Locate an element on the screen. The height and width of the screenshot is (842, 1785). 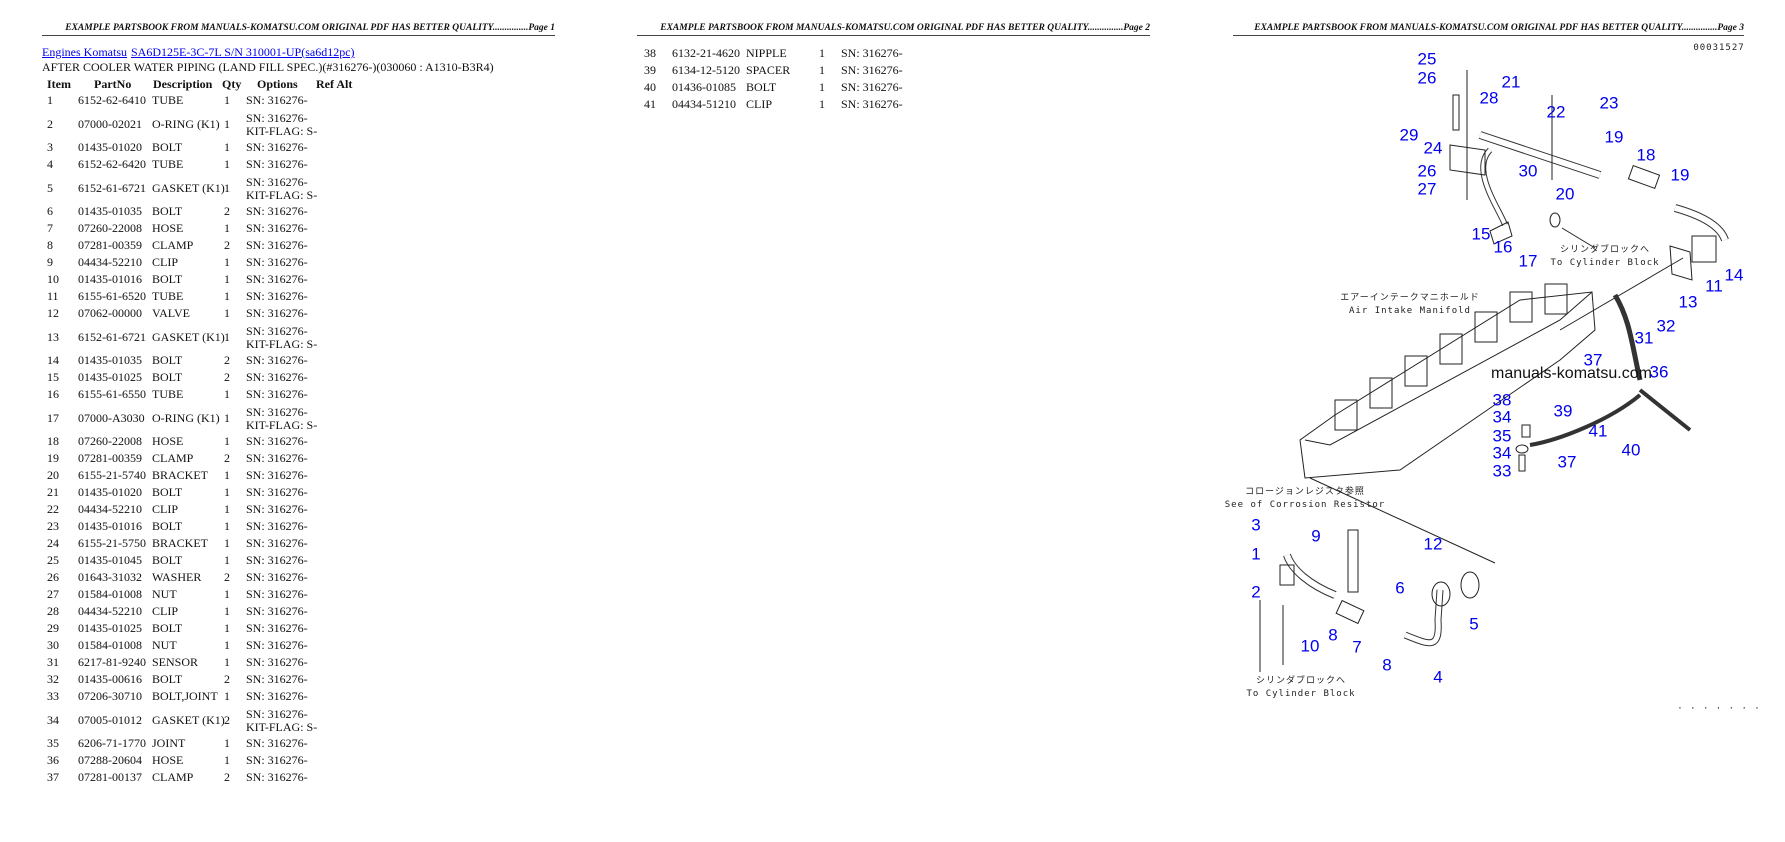
part-qty: 2 is located at coordinates (227, 719).